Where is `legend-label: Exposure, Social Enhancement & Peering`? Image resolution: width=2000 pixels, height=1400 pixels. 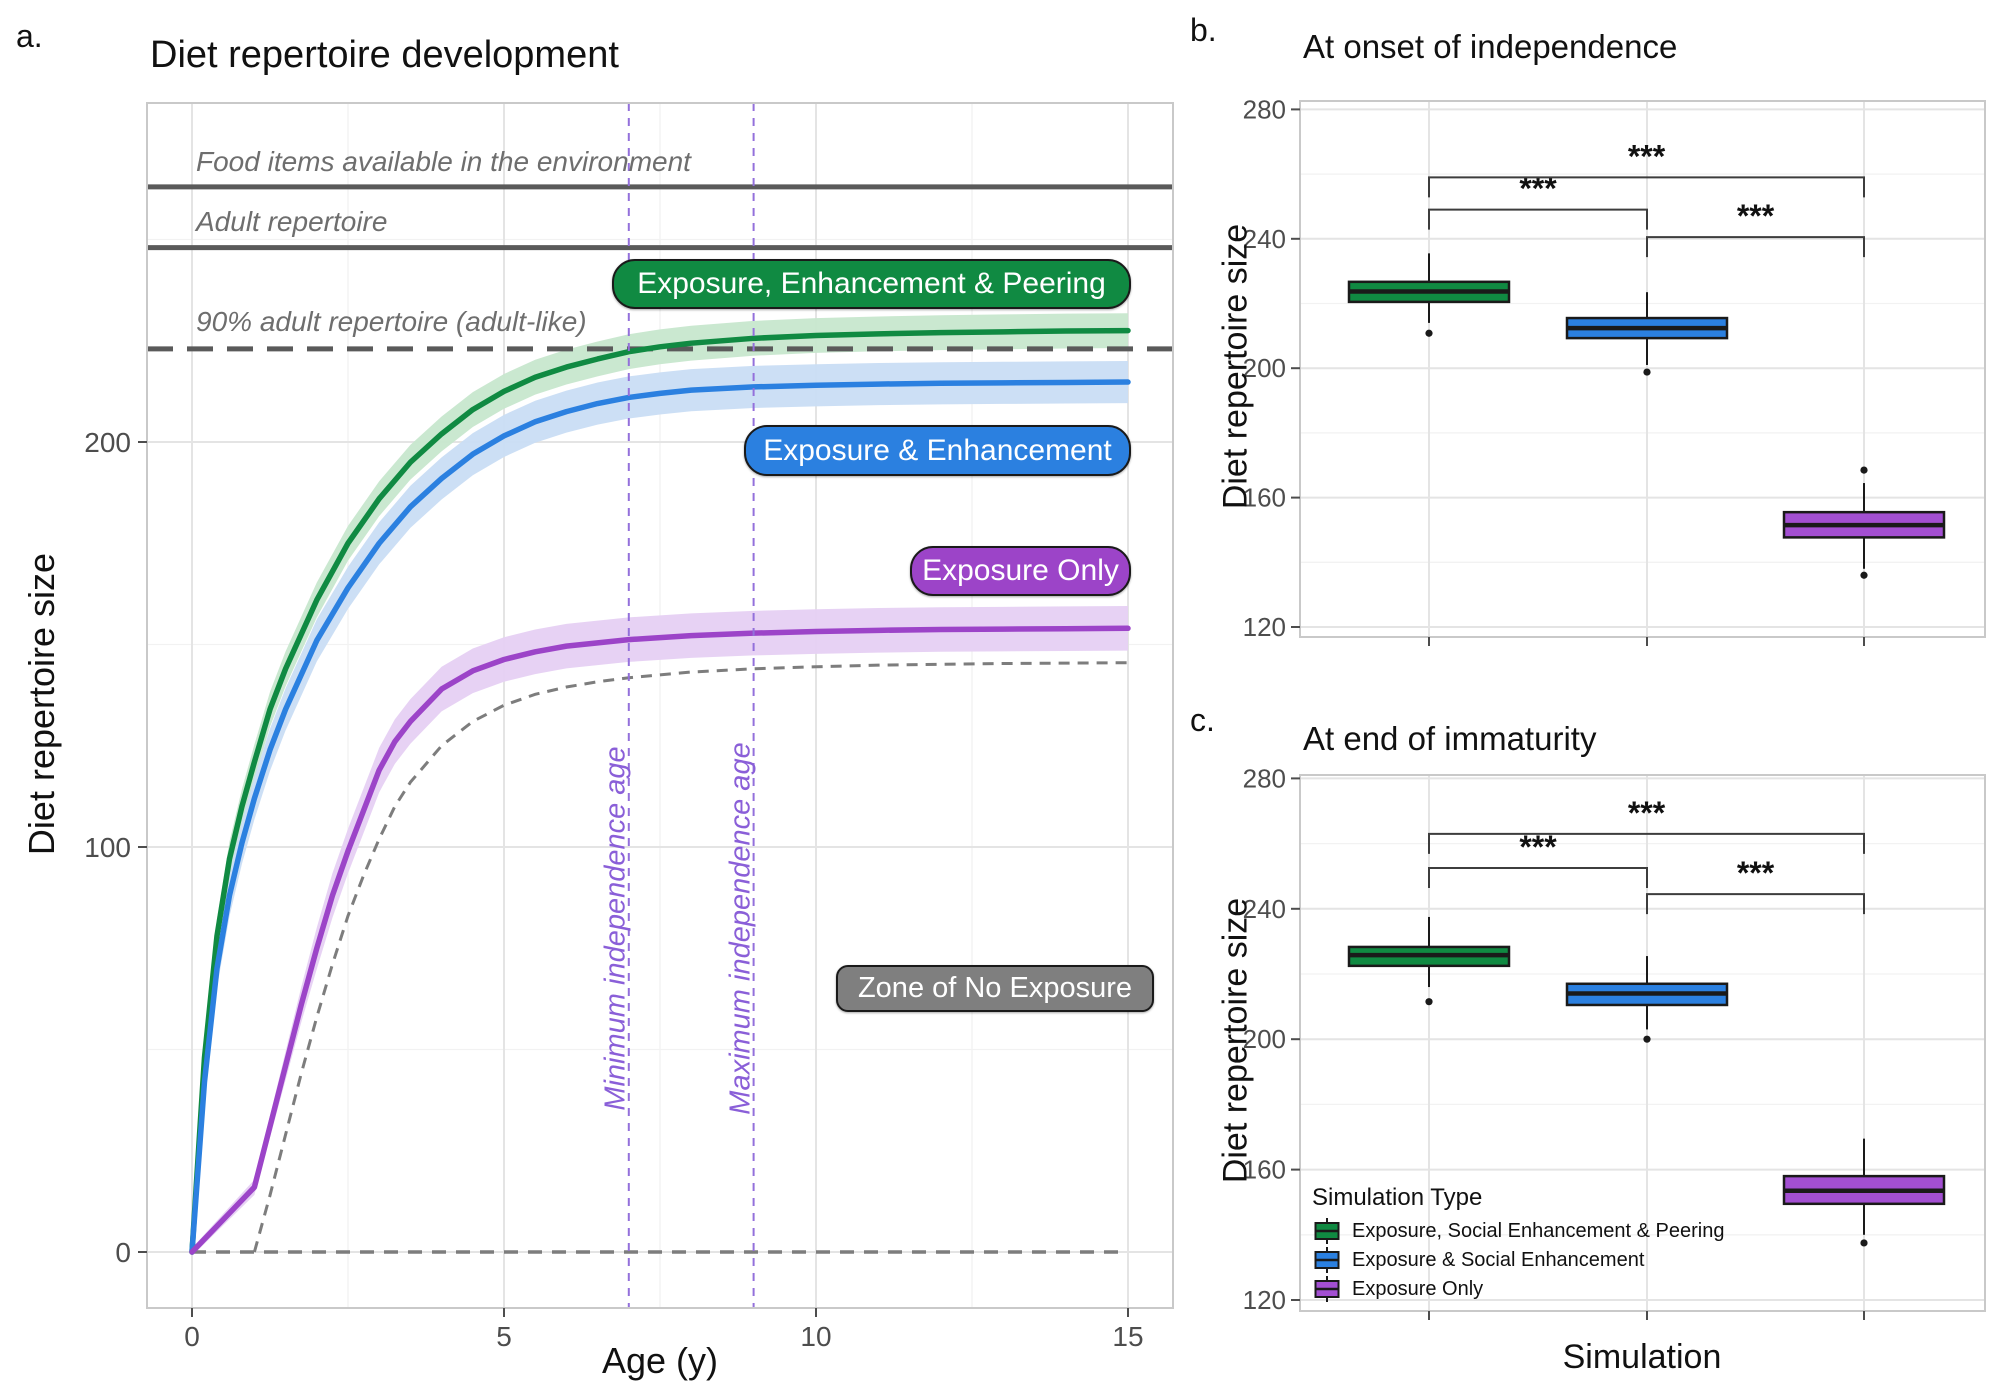
legend-label: Exposure, Social Enhancement & Peering is located at coordinates (1538, 1230).